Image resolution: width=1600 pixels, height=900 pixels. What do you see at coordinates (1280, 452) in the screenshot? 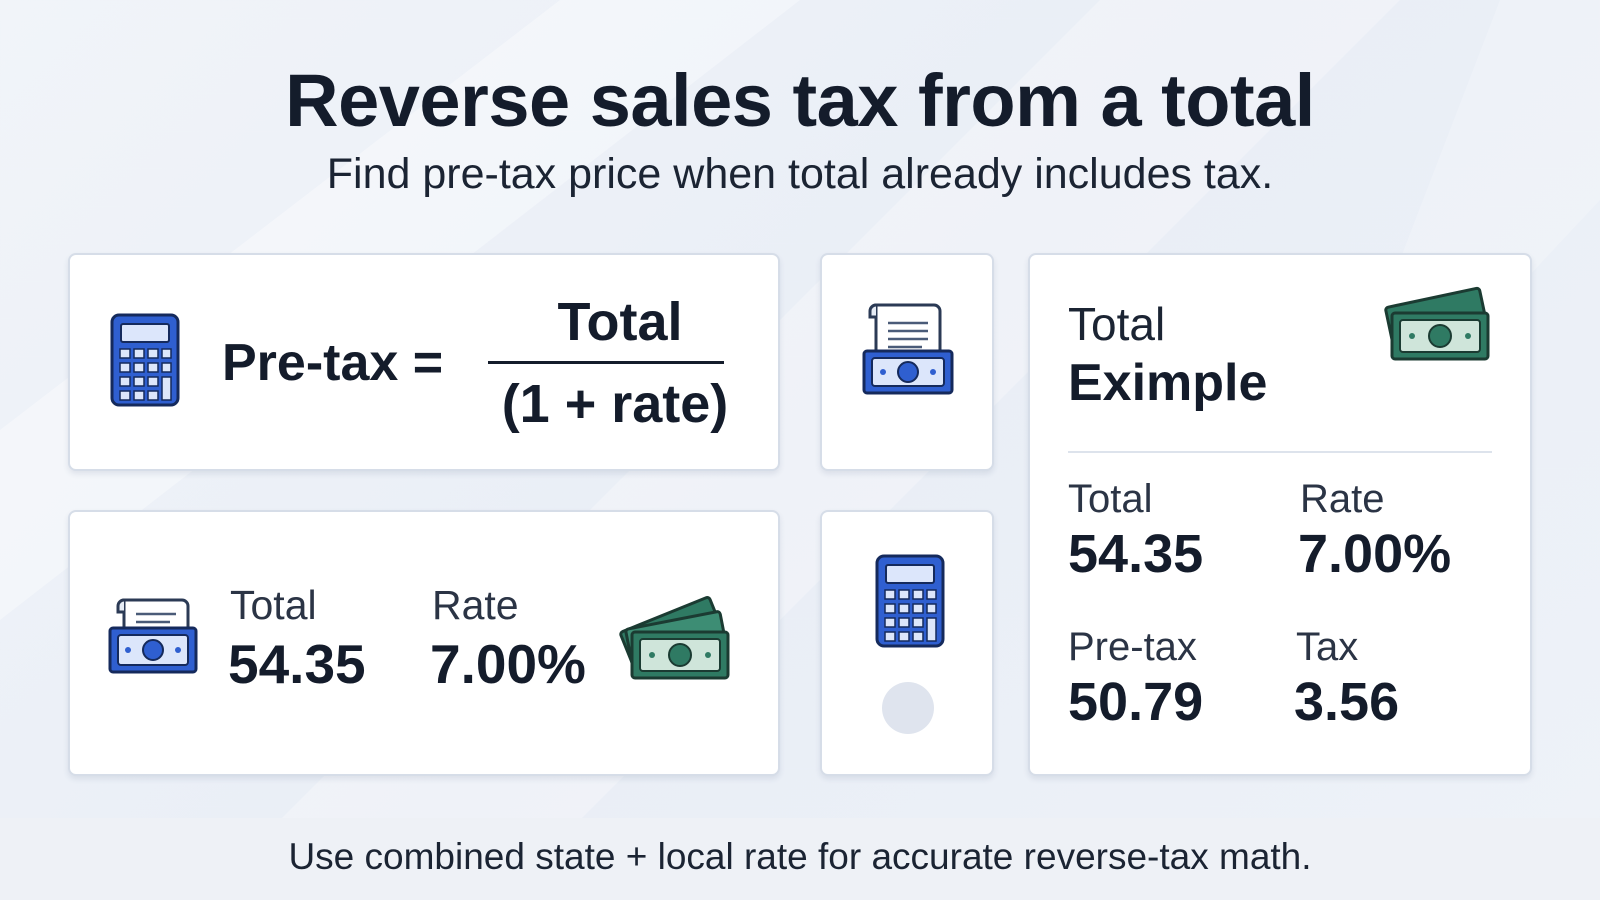
I see `example-divider` at bounding box center [1280, 452].